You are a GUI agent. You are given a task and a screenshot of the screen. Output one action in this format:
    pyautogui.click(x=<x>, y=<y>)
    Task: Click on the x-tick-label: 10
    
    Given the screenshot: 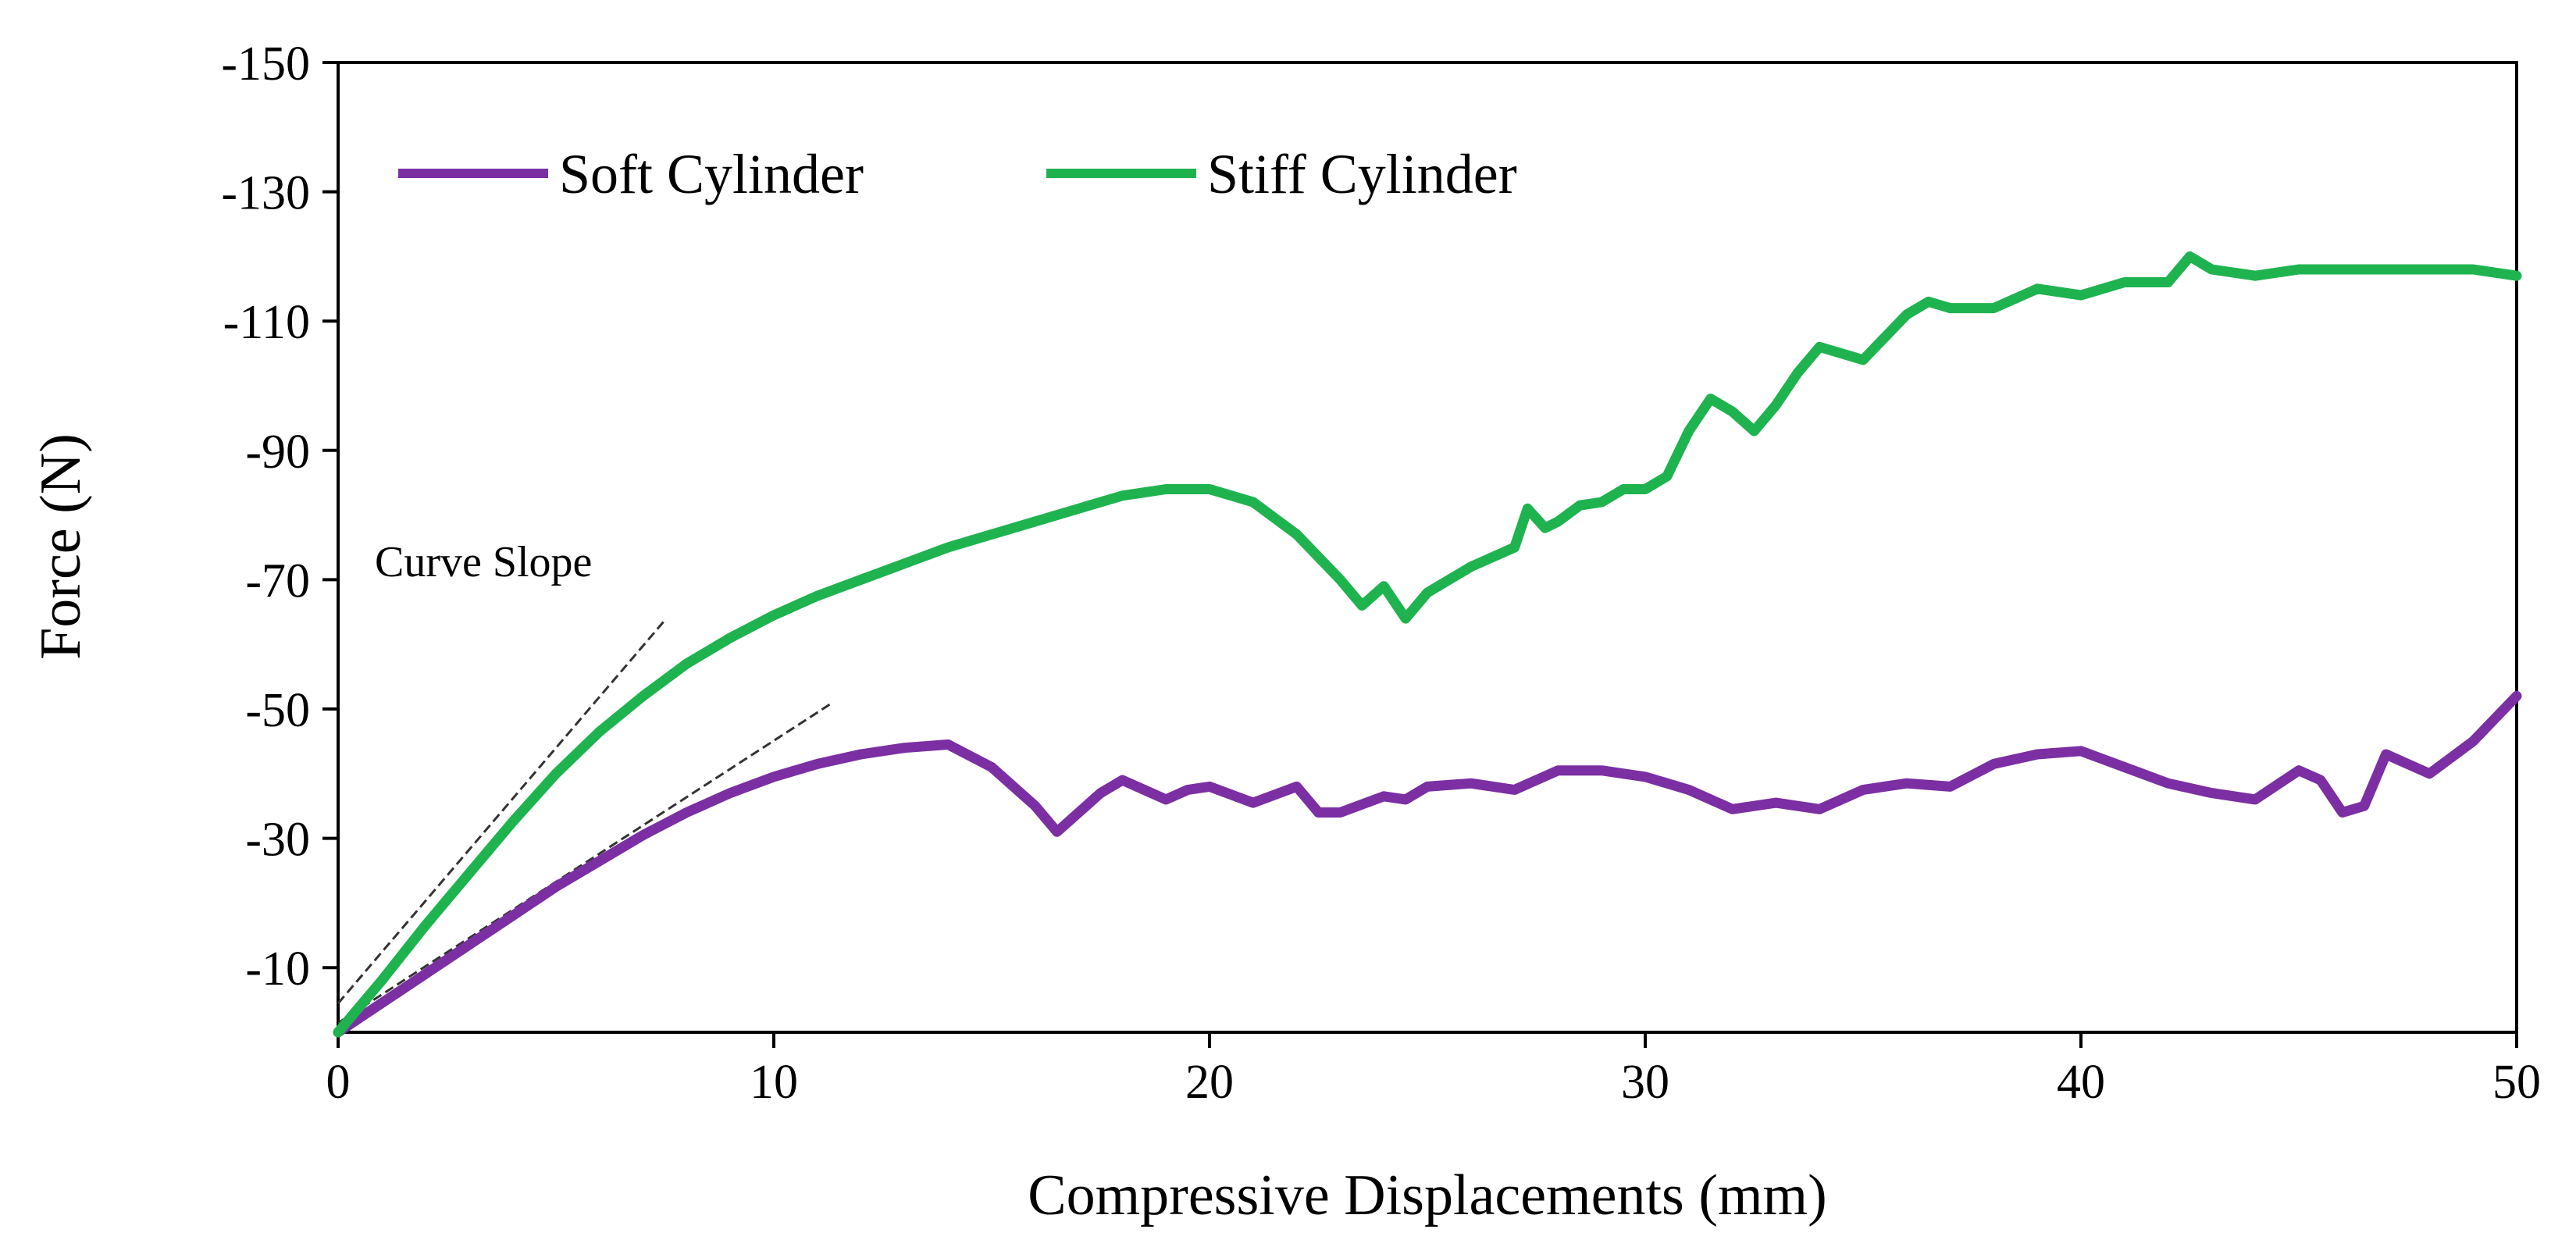 What is the action you would take?
    pyautogui.click(x=774, y=1082)
    